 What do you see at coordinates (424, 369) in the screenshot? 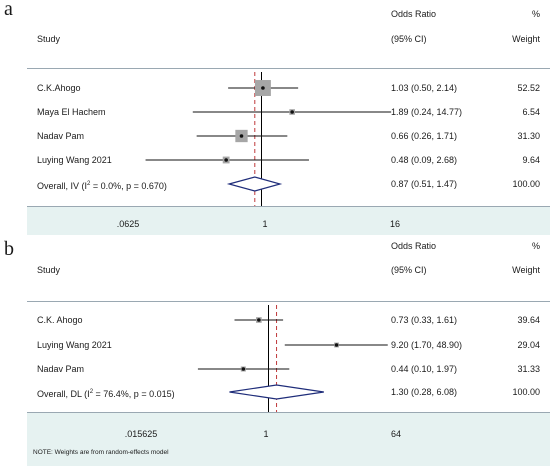
I see `study-ci: 0.44 (0.10, 1.97)` at bounding box center [424, 369].